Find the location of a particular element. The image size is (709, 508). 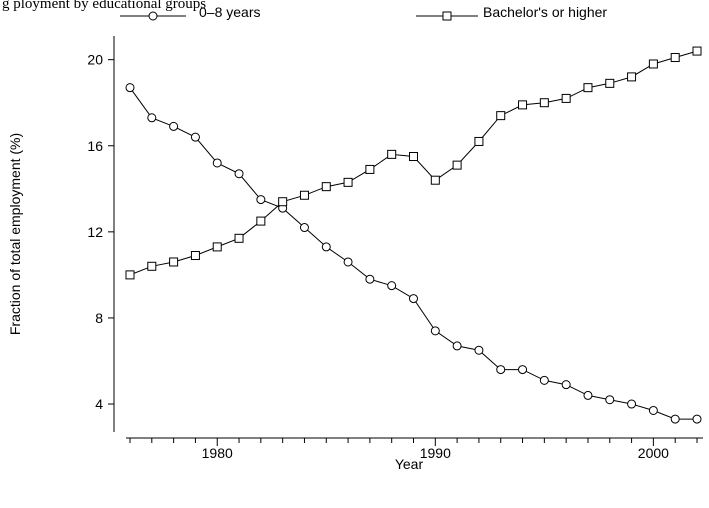

series-0-point-1979 is located at coordinates (195, 137).